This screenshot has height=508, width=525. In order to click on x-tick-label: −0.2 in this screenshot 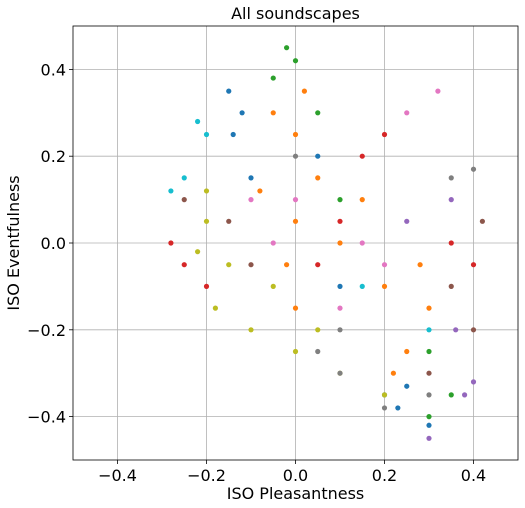, I will do `click(206, 475)`.